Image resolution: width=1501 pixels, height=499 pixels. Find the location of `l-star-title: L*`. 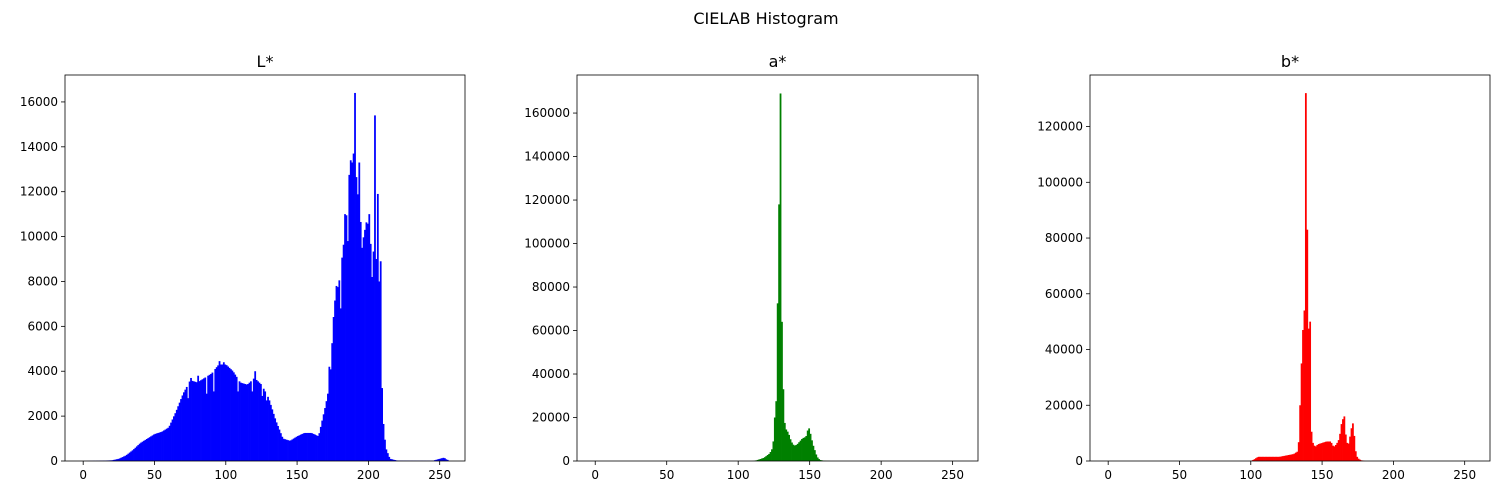

l-star-title: L* is located at coordinates (265, 61).